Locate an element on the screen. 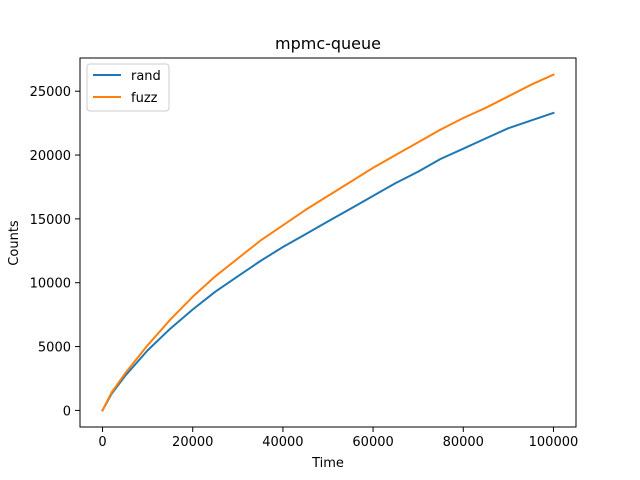  x-tick-label: 20000 is located at coordinates (192, 442).